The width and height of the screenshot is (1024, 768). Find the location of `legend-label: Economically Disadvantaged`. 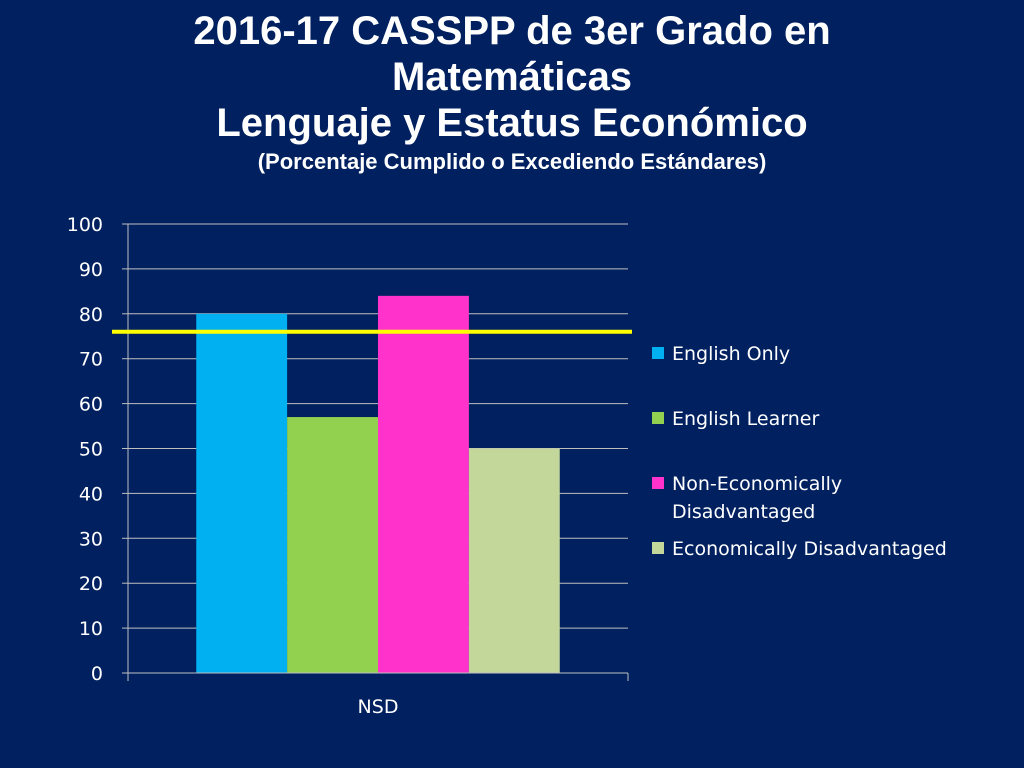

legend-label: Economically Disadvantaged is located at coordinates (809, 549).